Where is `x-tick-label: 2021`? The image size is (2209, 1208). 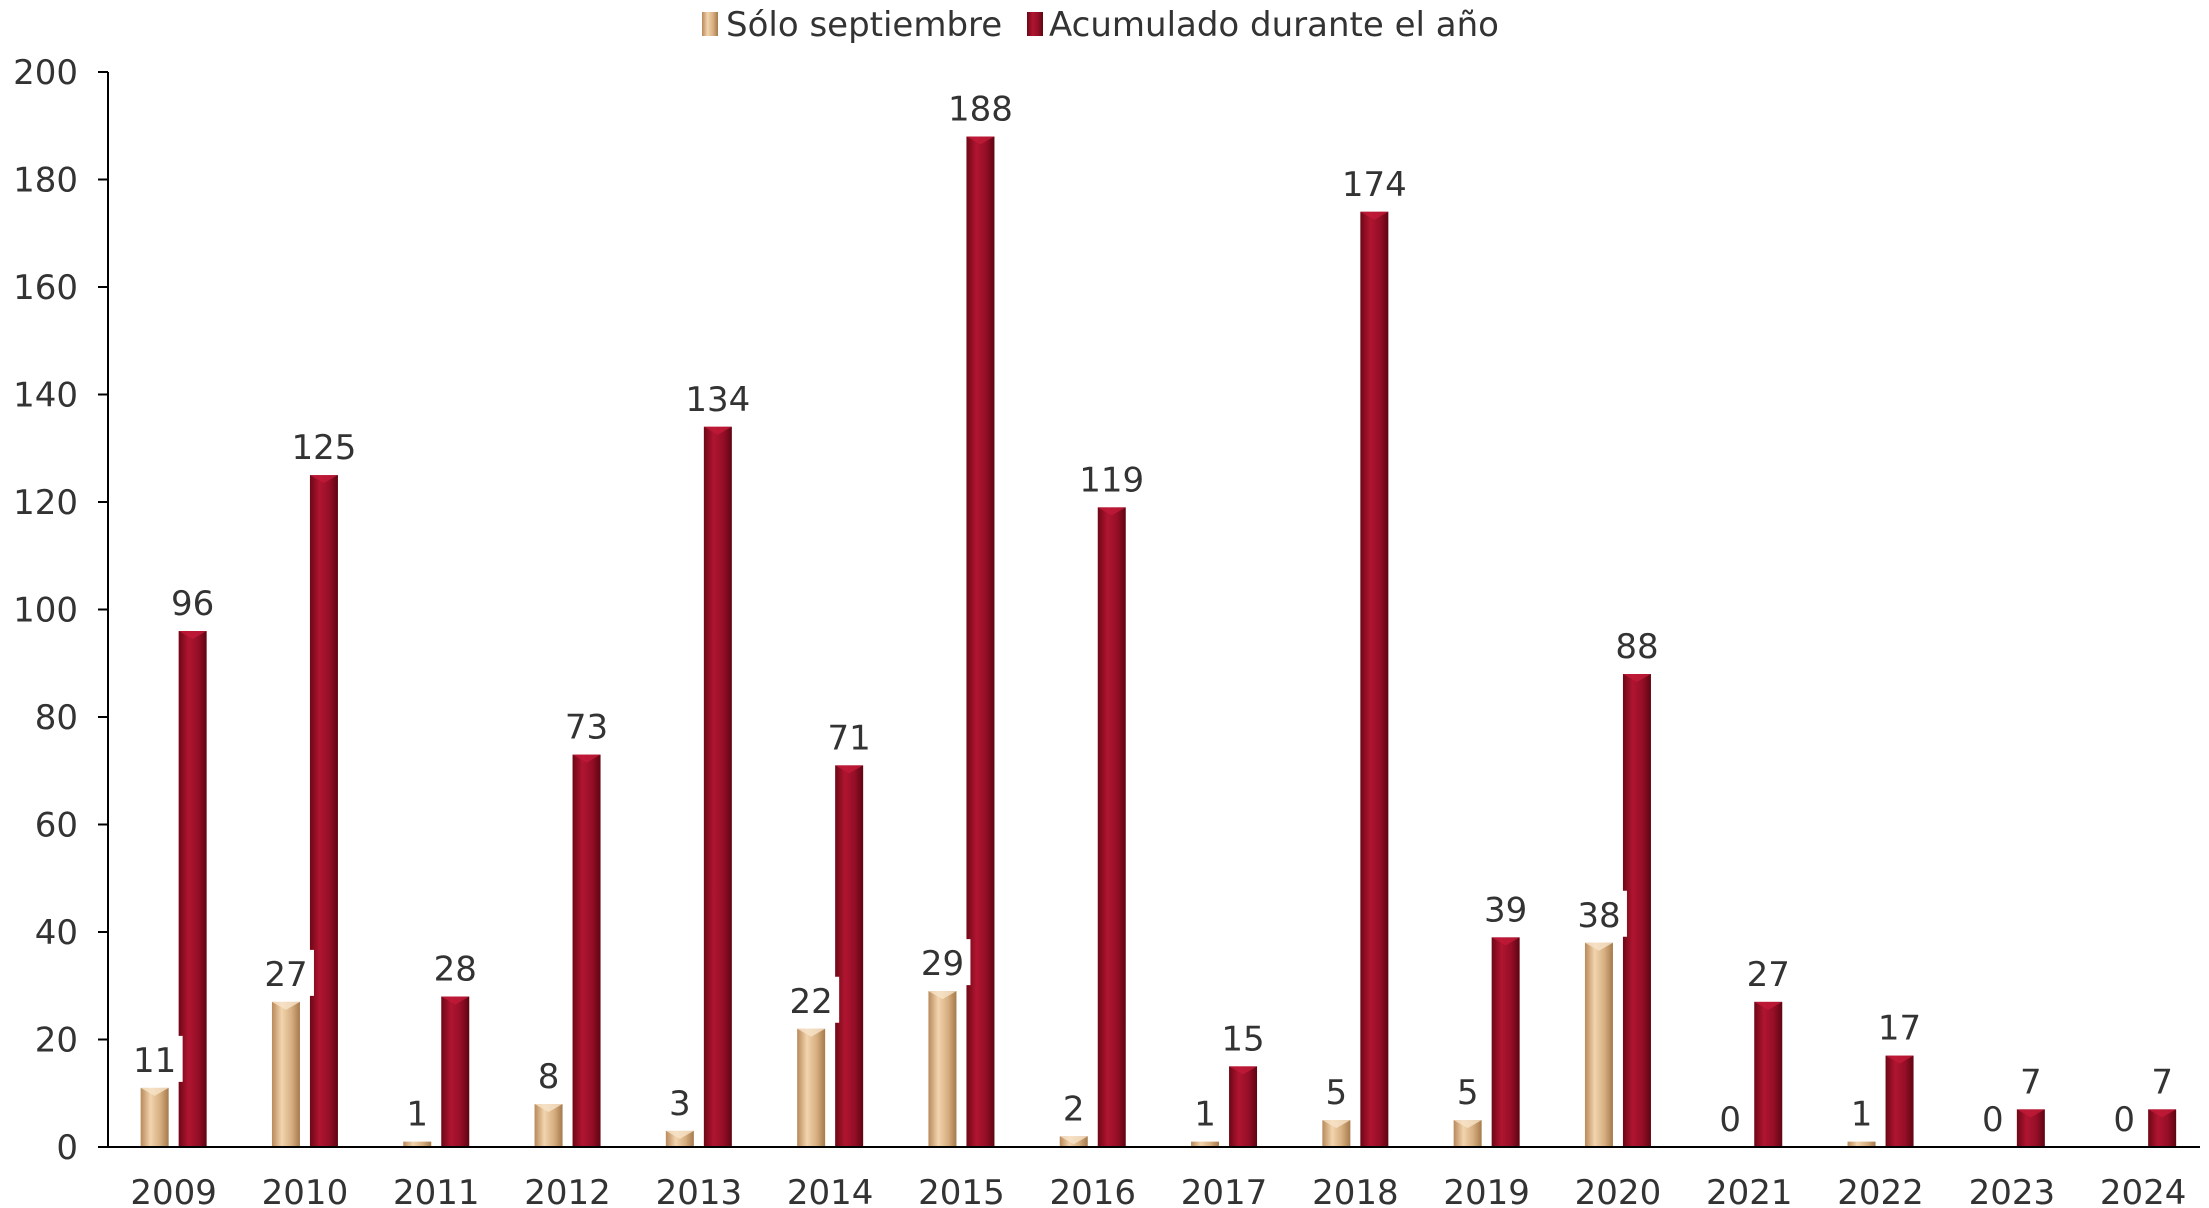 x-tick-label: 2021 is located at coordinates (1749, 1190).